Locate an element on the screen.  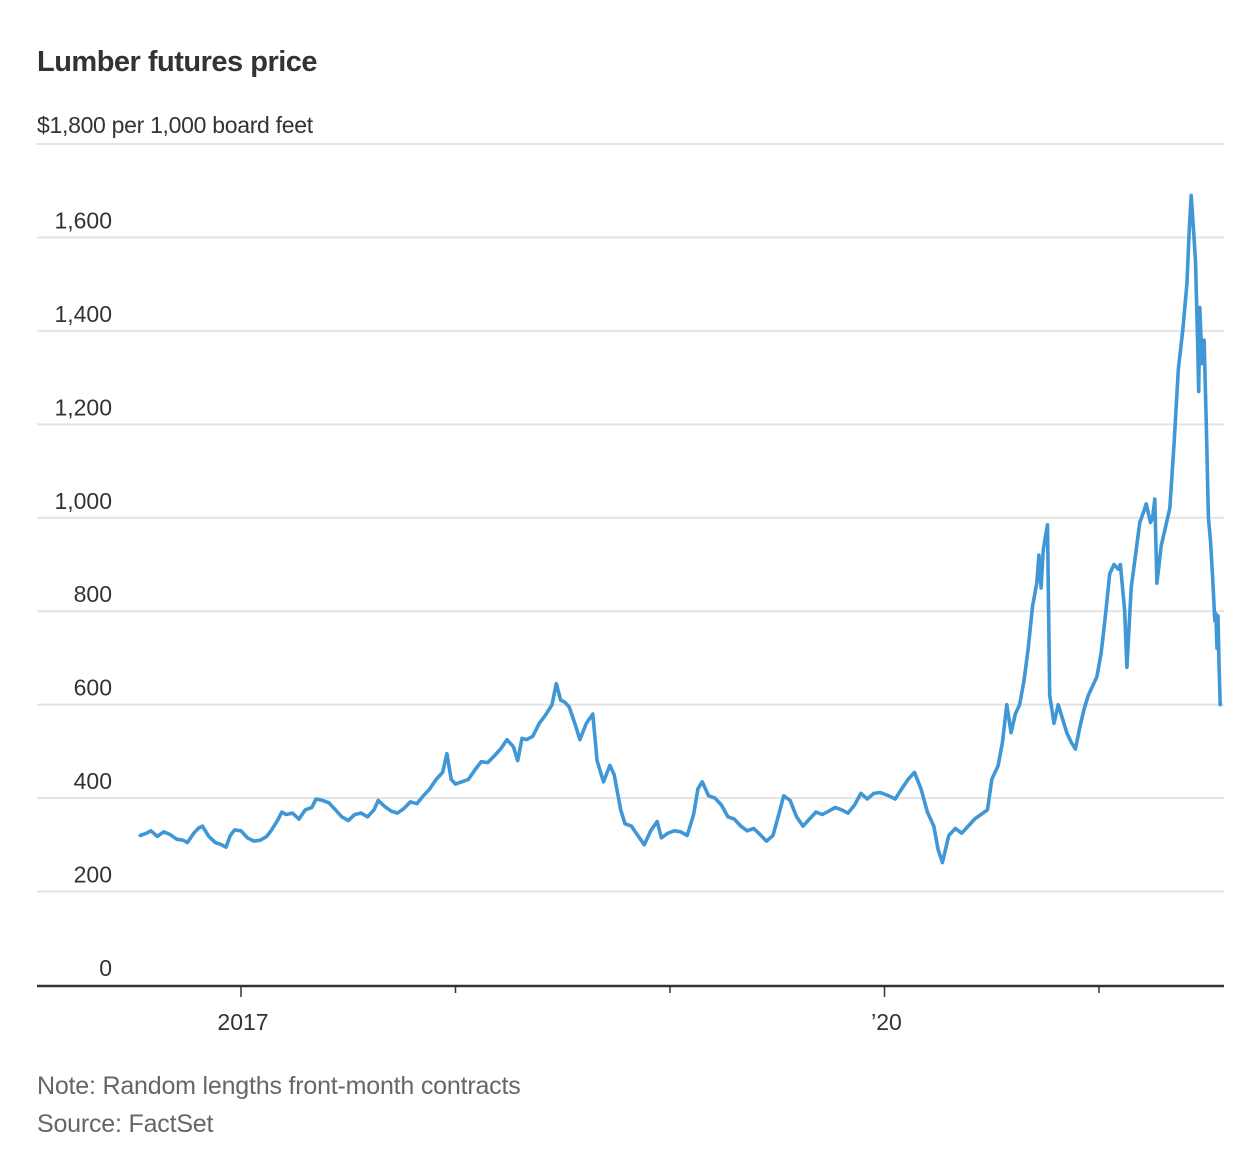
y-tick-label-1400: 1,400 is located at coordinates (83, 314).